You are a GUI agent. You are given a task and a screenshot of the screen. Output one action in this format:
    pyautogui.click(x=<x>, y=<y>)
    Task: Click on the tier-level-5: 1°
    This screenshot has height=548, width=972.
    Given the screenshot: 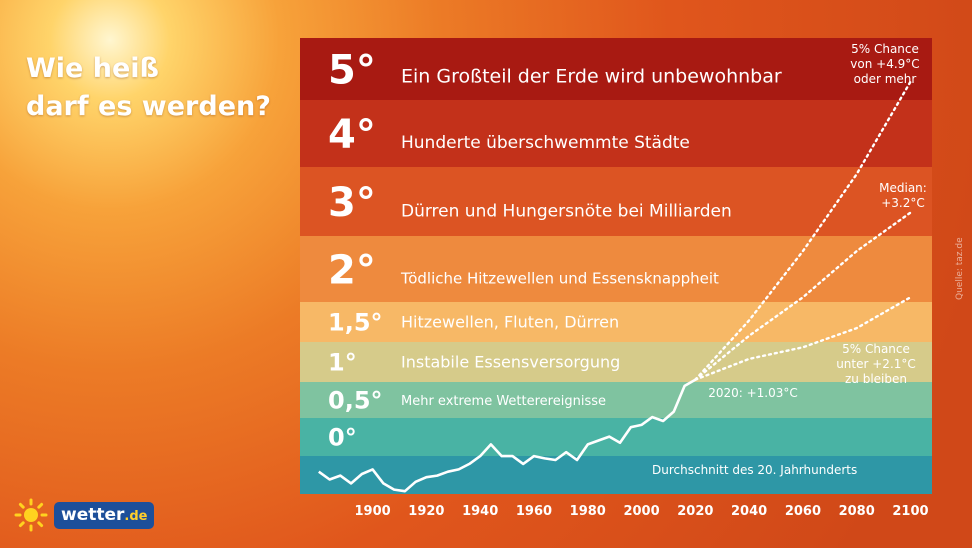 What is the action you would take?
    pyautogui.click(x=342, y=363)
    